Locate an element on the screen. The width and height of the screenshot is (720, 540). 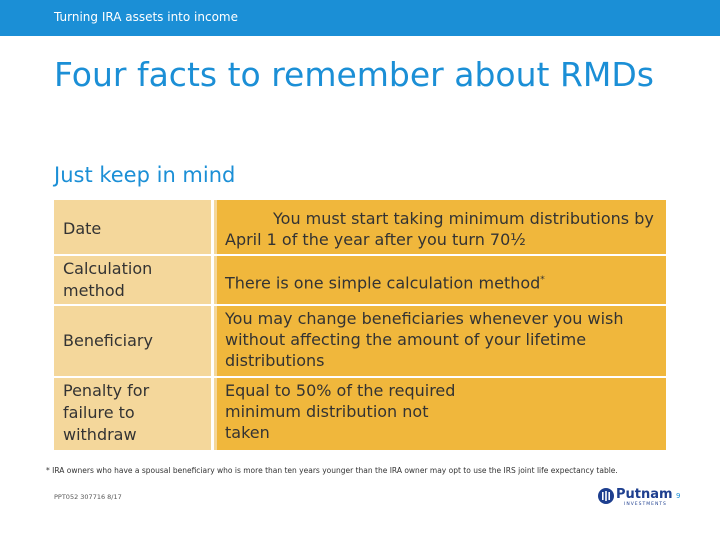
row-label-cell: Penalty for failure to withdraw is located at coordinates (134, 414).